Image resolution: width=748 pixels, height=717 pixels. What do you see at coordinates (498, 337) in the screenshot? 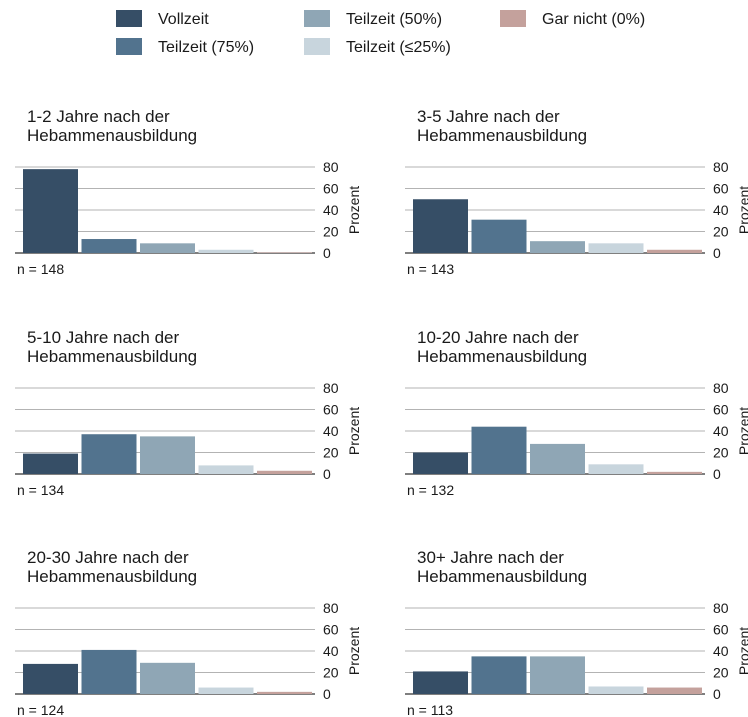
I see `panel-title: 10-20 Jahre nach der` at bounding box center [498, 337].